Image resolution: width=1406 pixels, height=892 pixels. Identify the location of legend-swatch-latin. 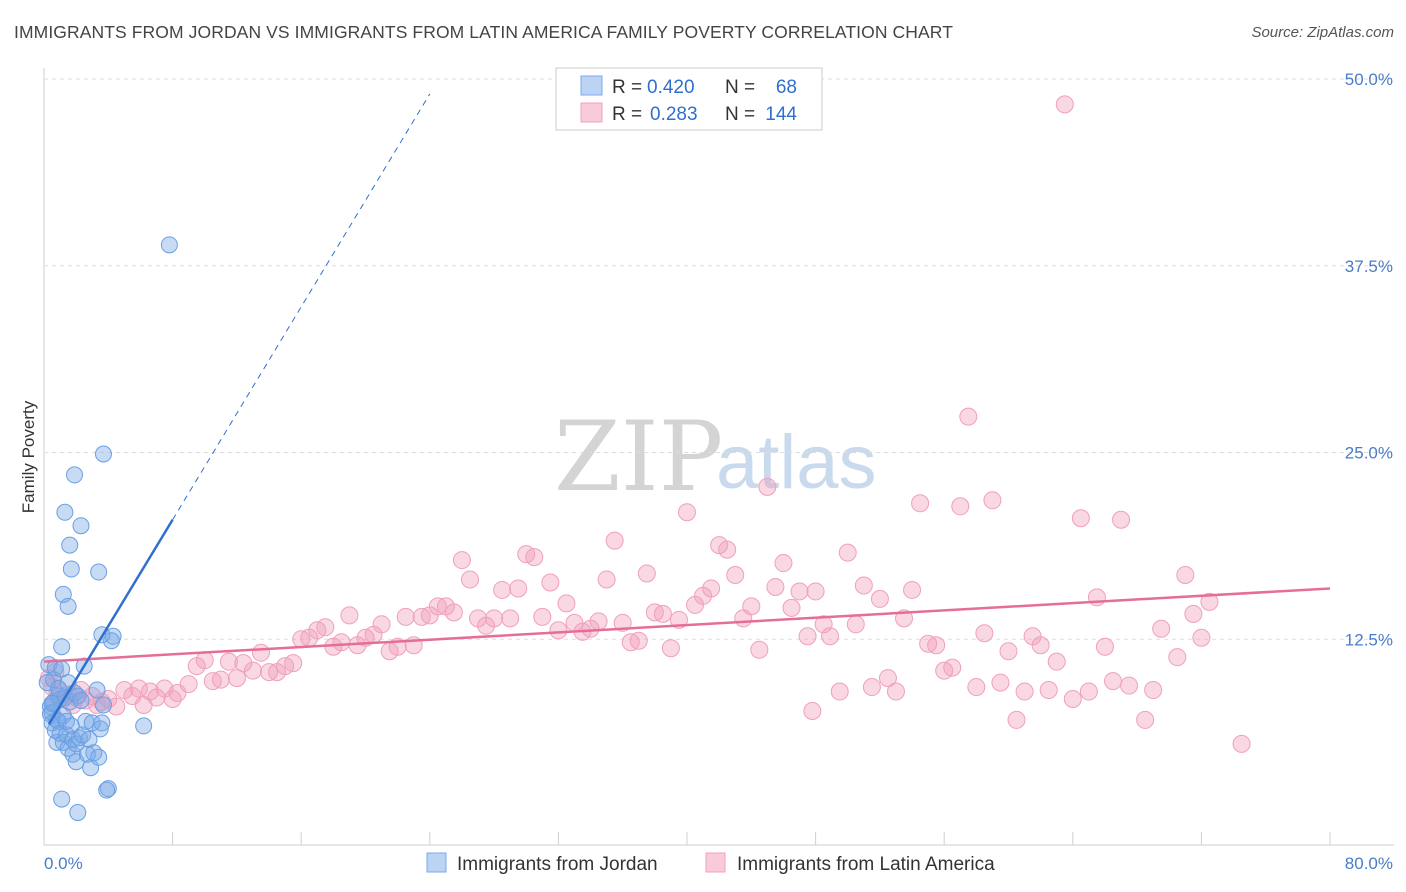
(591, 112).